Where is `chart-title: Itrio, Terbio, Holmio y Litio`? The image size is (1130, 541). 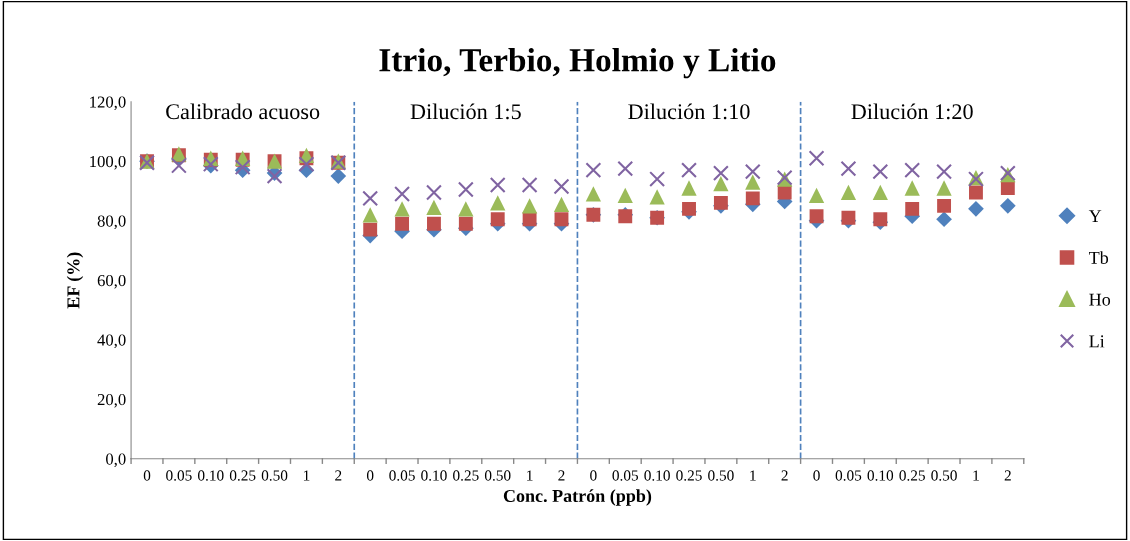 chart-title: Itrio, Terbio, Holmio y Litio is located at coordinates (577, 63).